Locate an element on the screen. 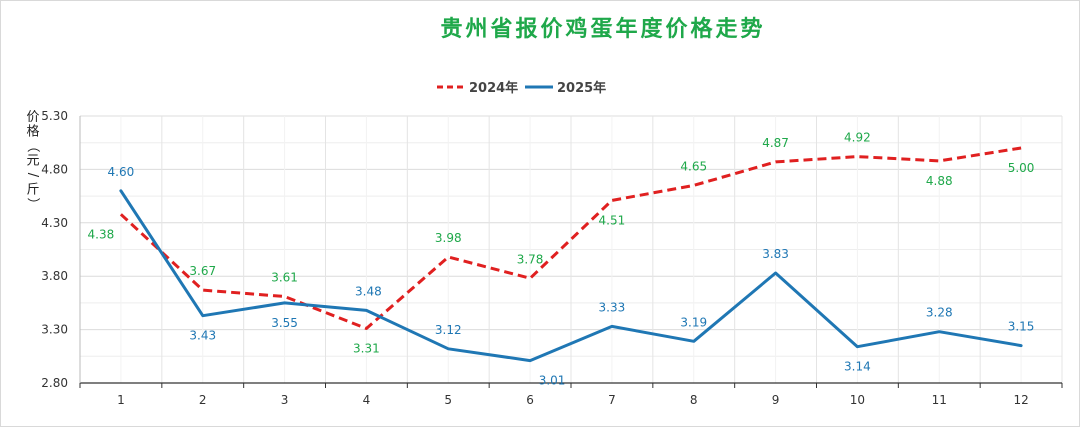  data-label-2024: 3.31 is located at coordinates (366, 349).